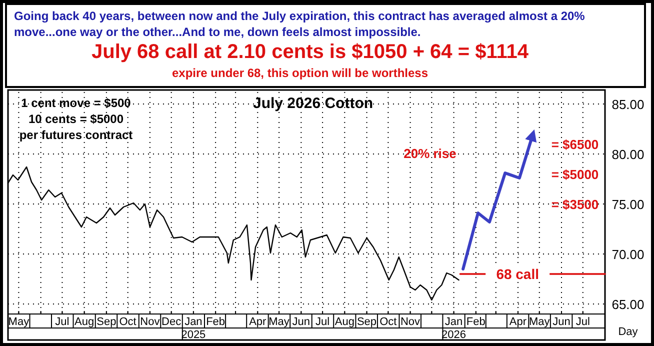  What do you see at coordinates (430, 153) in the screenshot?
I see `annotation: 20% rise` at bounding box center [430, 153].